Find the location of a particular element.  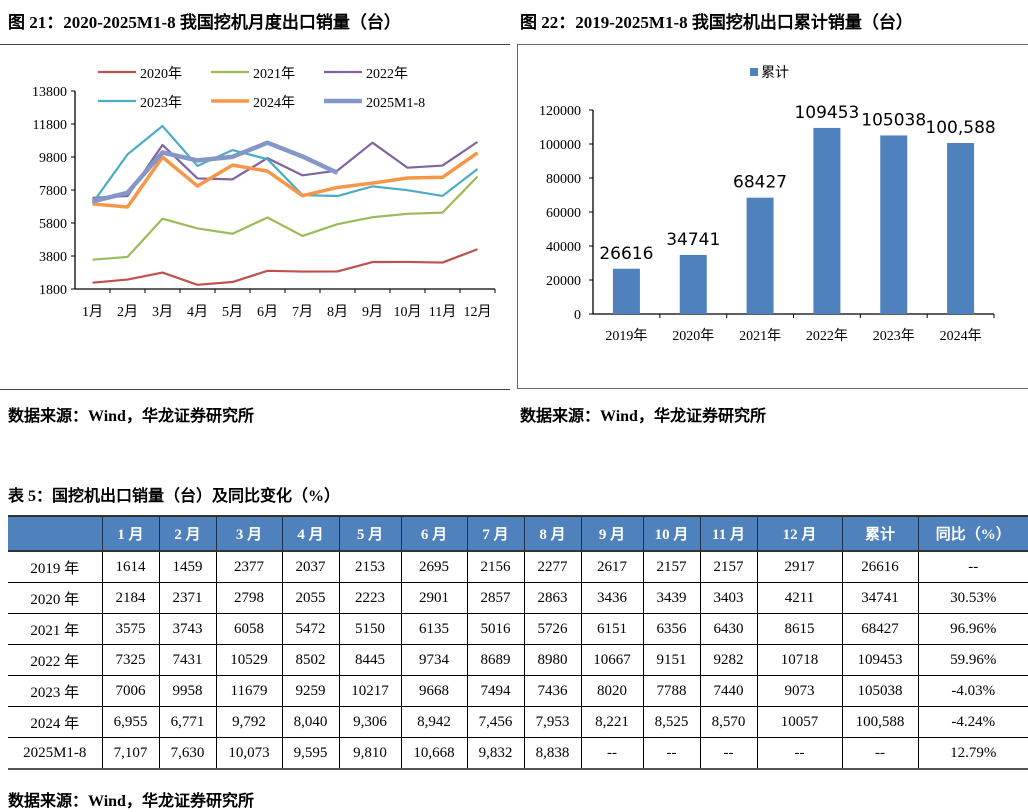

table-cell: 8689 is located at coordinates (496, 660).